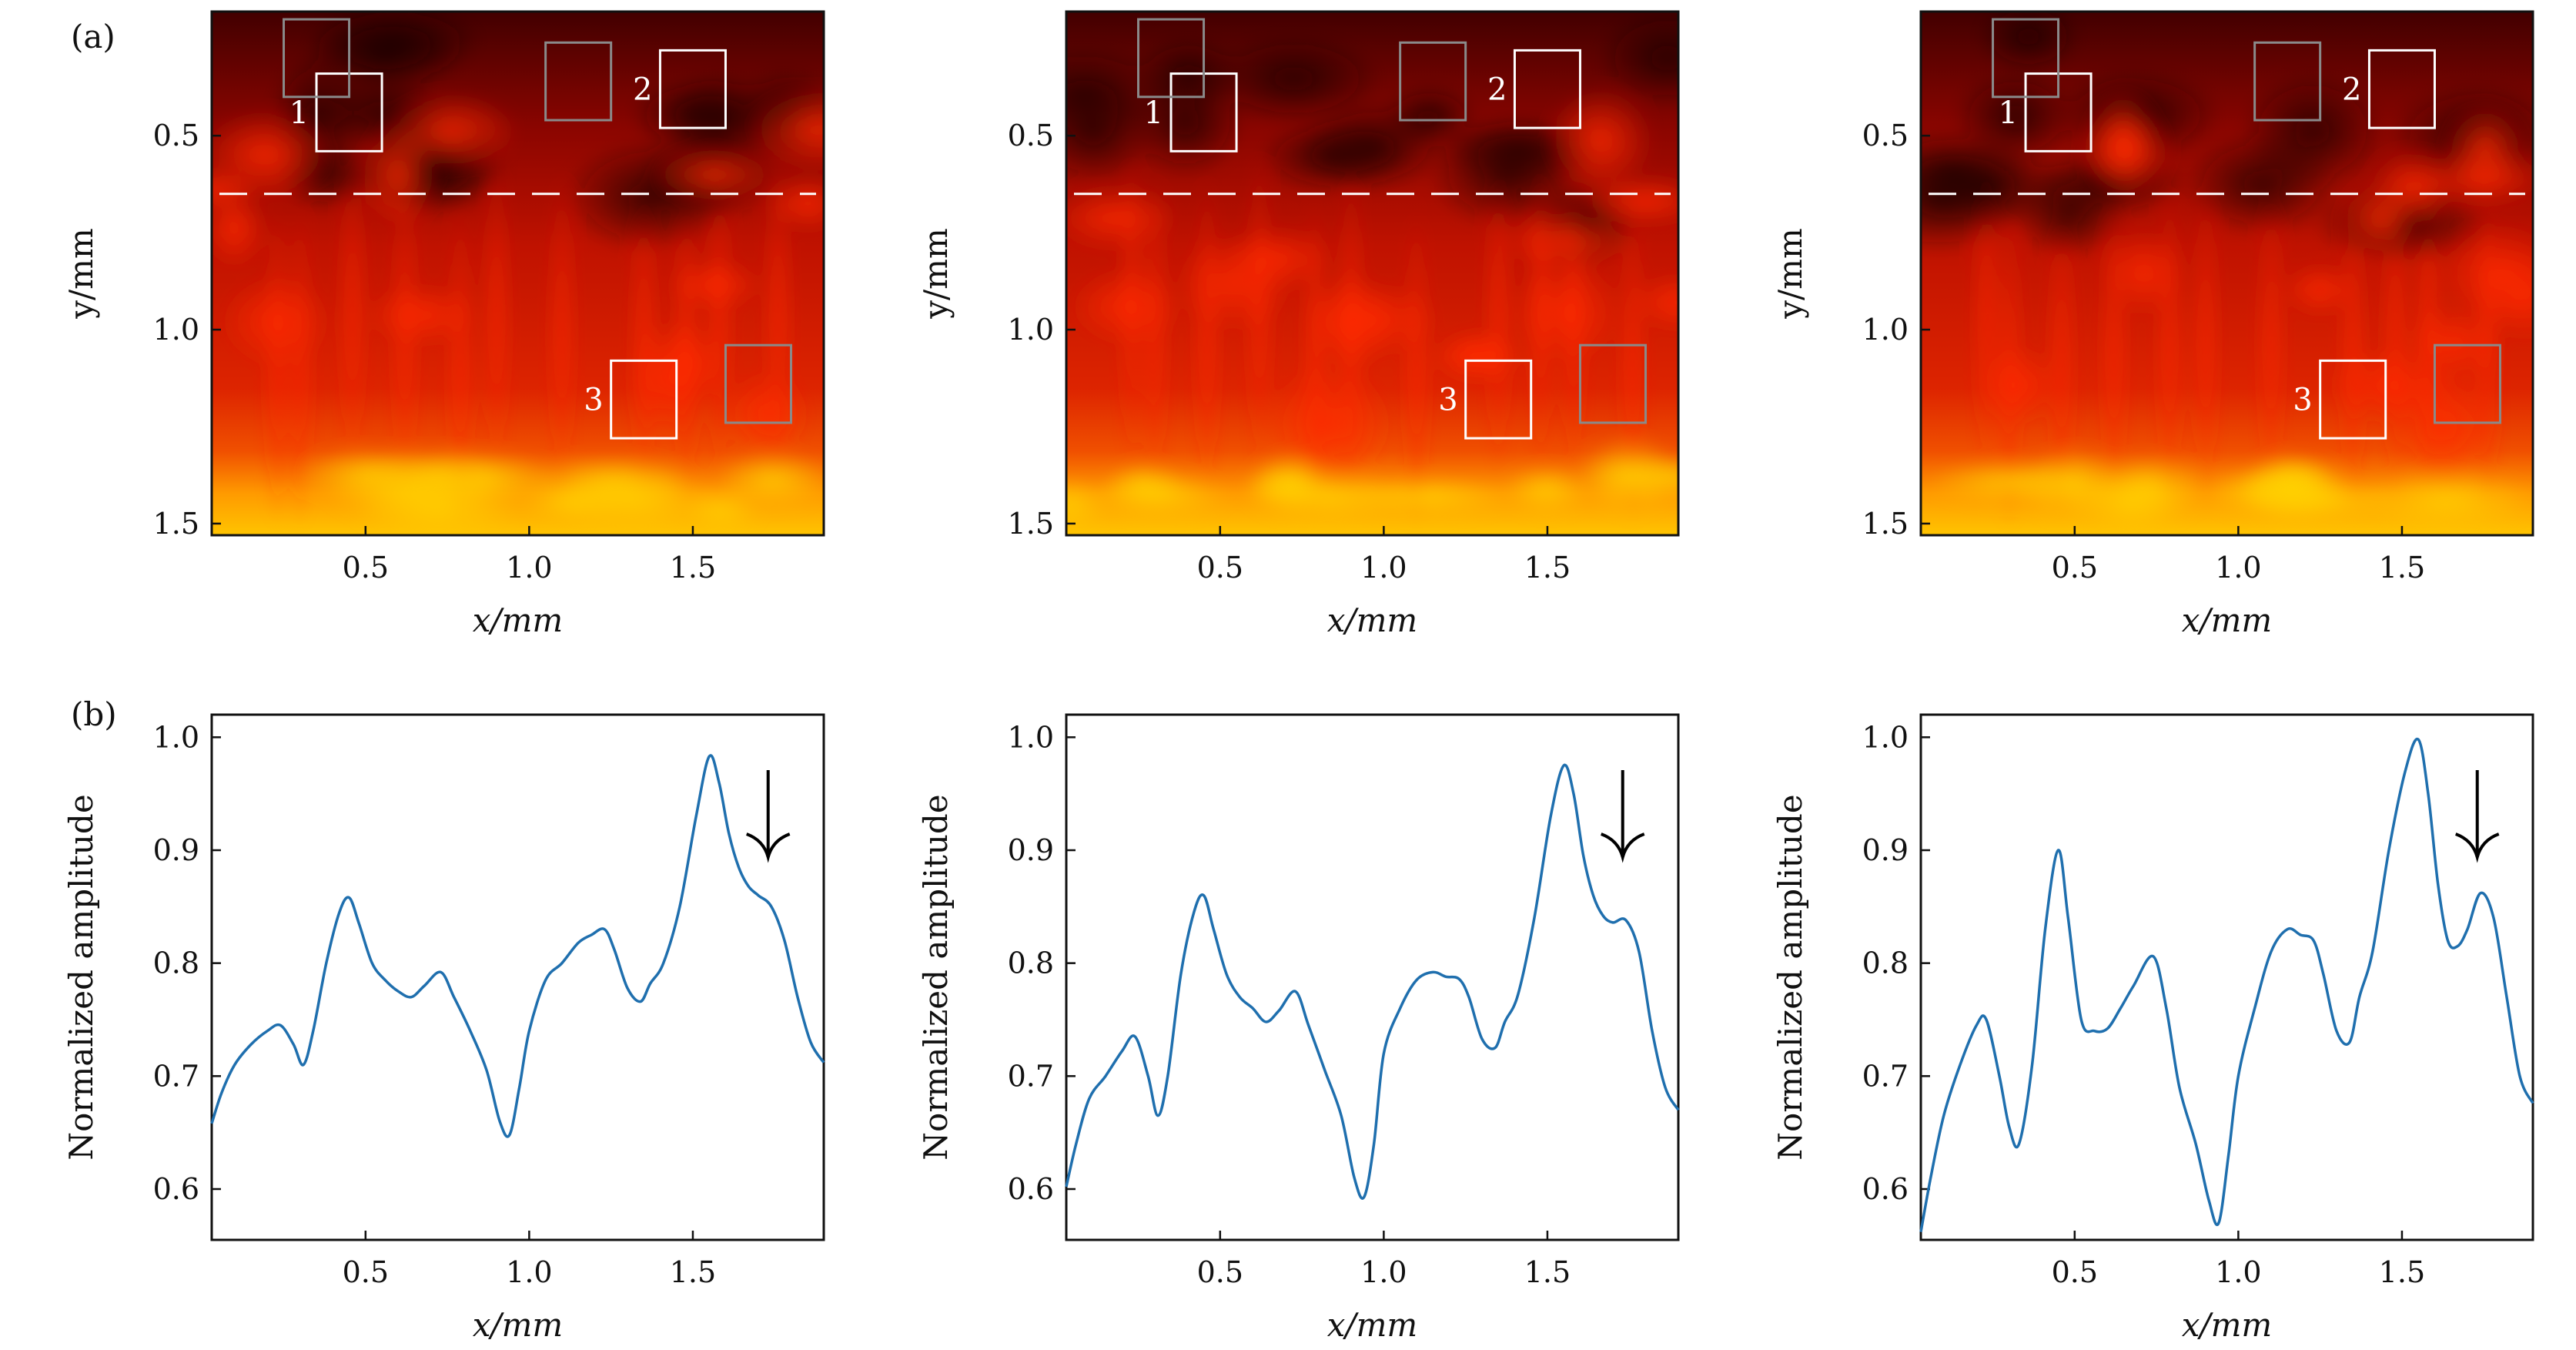 This screenshot has width=2576, height=1350. What do you see at coordinates (94, 714) in the screenshot?
I see `panel-label-b: (b)` at bounding box center [94, 714].